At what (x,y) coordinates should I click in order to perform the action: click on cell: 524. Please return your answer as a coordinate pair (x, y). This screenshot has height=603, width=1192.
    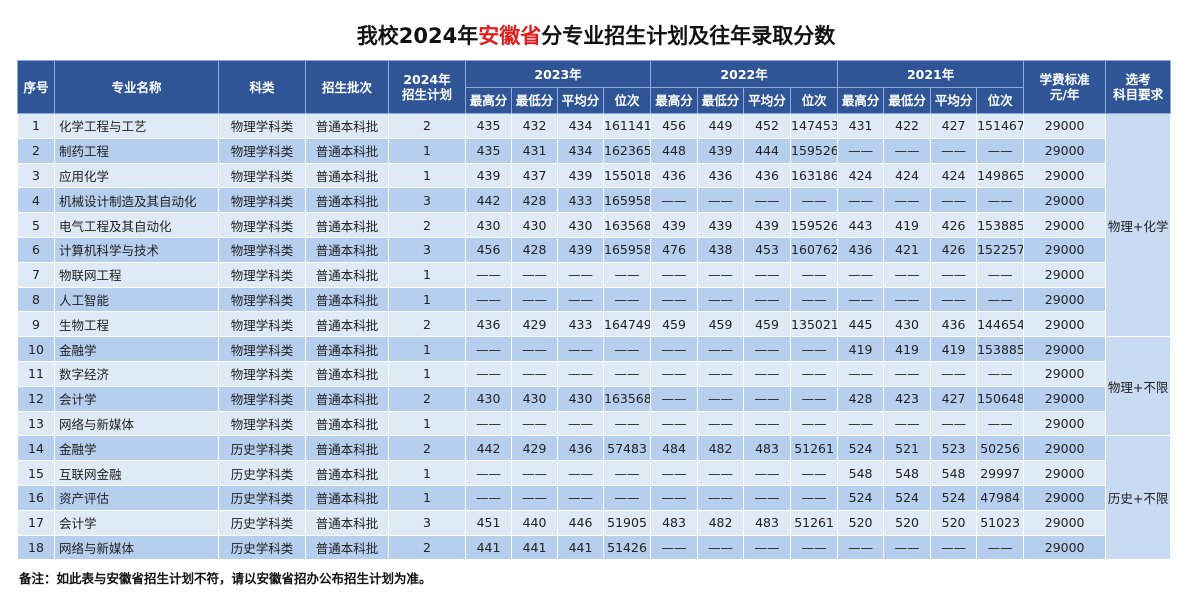
    Looking at the image, I should click on (907, 497).